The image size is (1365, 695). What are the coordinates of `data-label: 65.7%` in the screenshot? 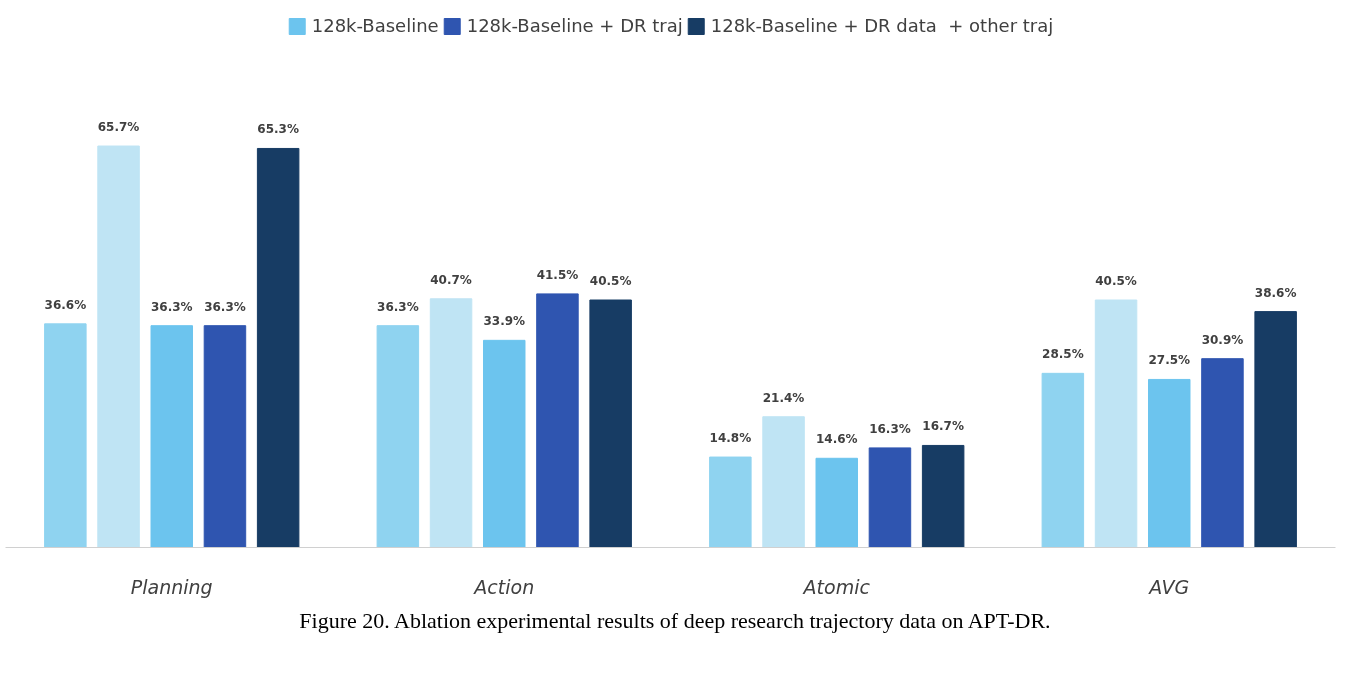 It's located at (118, 127).